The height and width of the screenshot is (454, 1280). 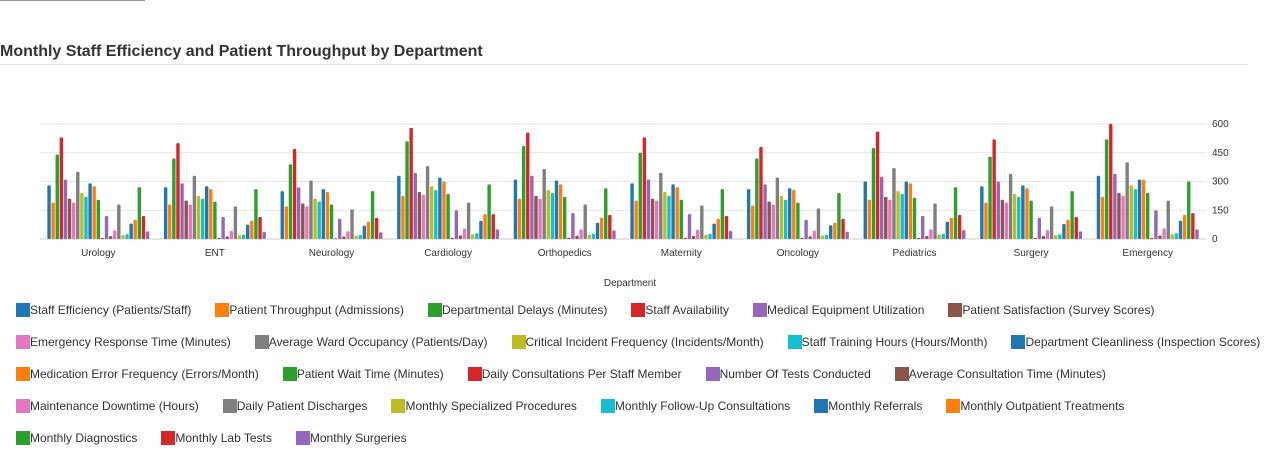 I want to click on legend-item: Daily Consultations Per Staff Member, so click(x=574, y=374).